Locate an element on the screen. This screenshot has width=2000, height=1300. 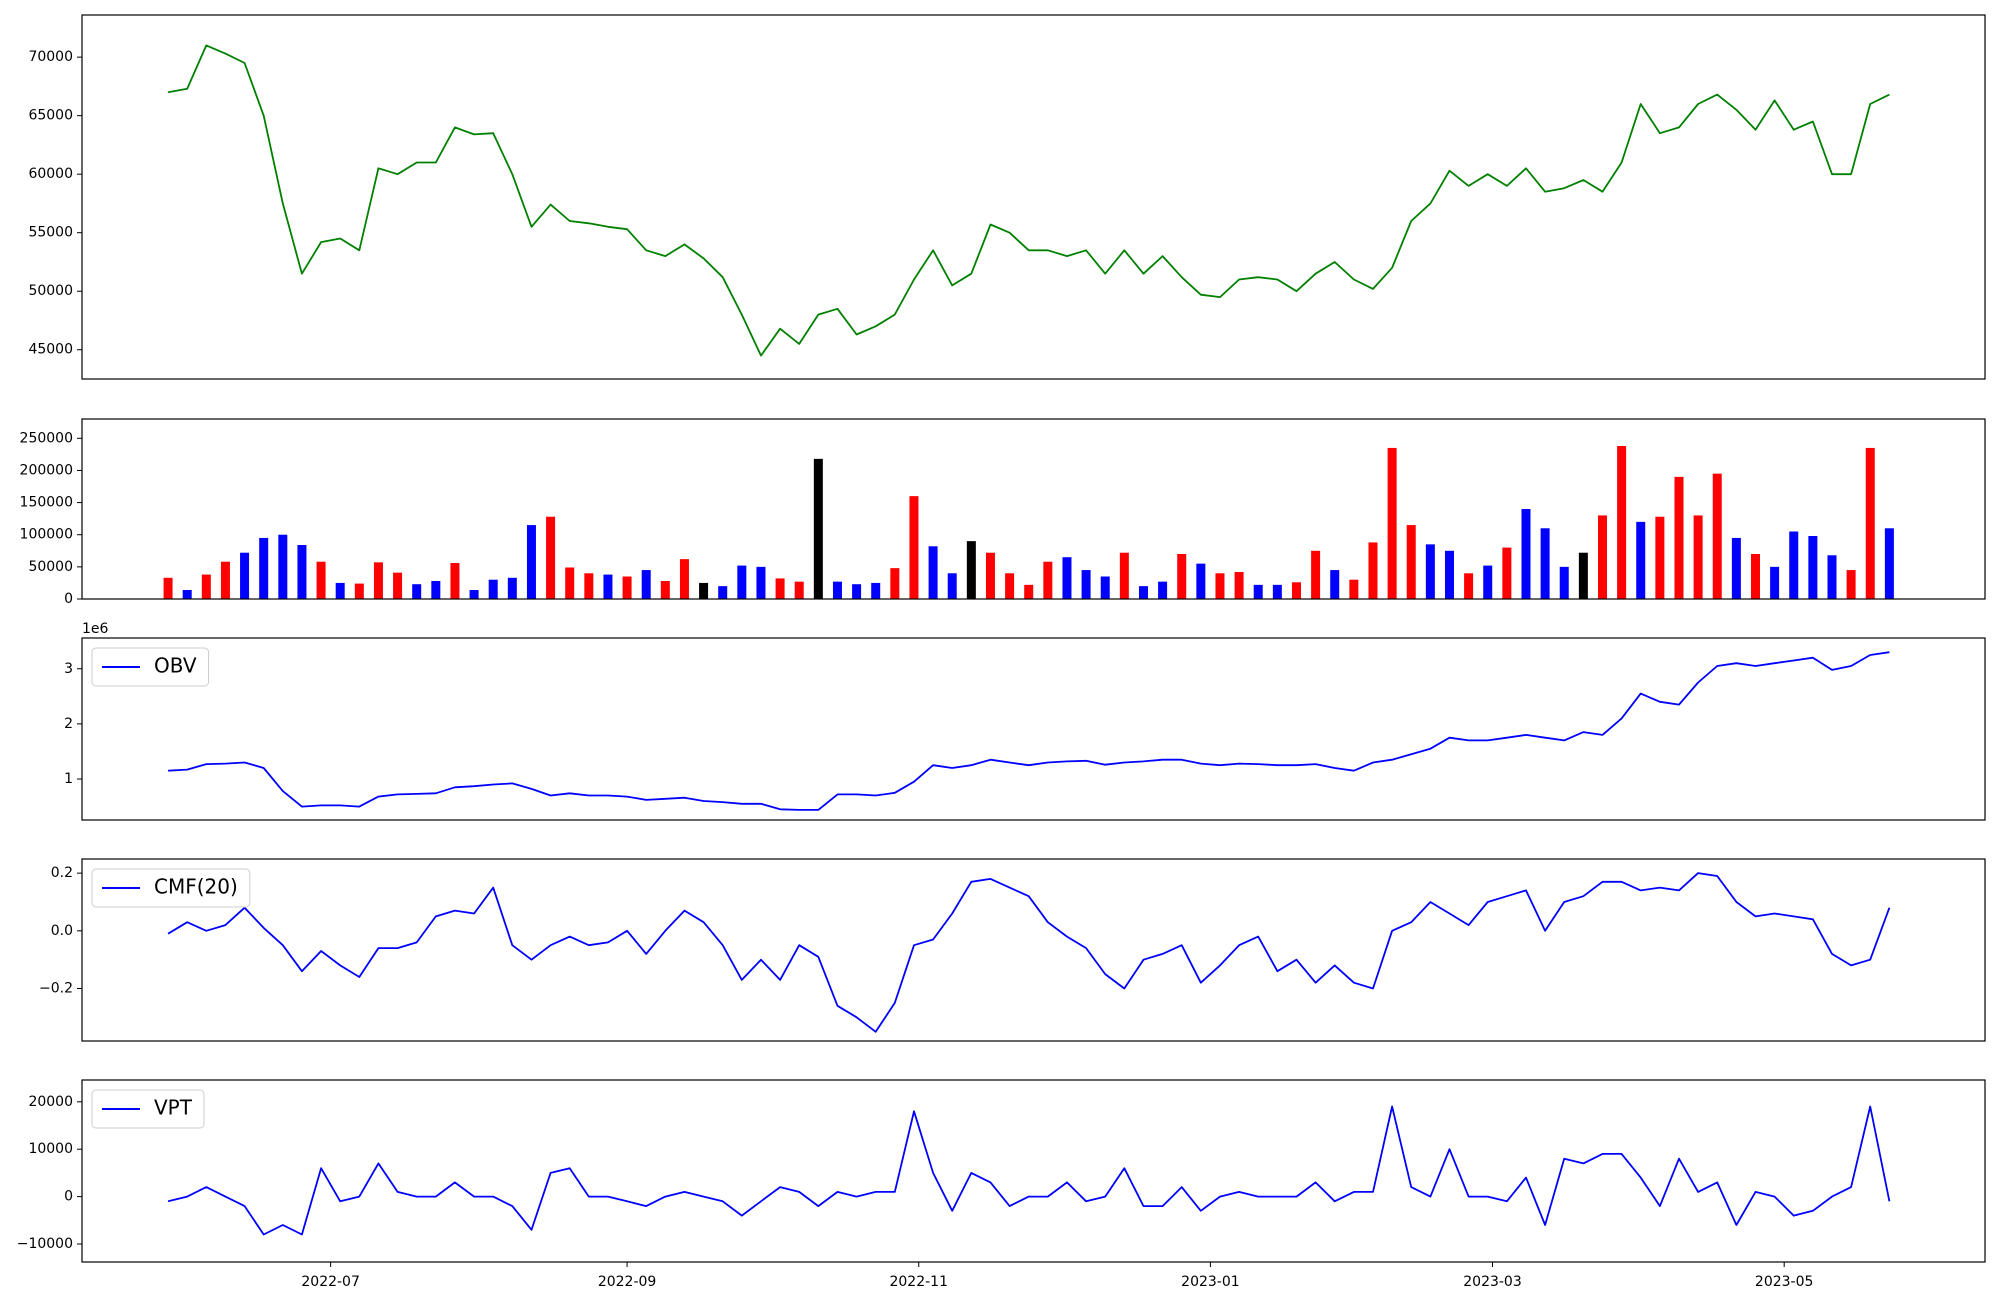
legend: OBV is located at coordinates (150, 667).